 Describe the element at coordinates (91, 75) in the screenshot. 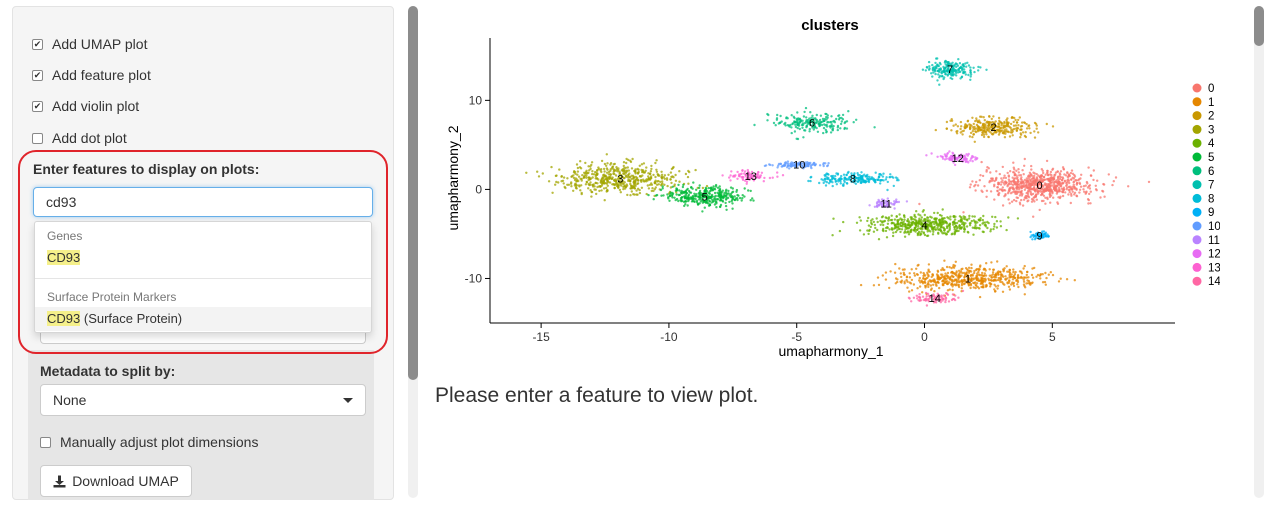

I see `checkbox-add-feature-plot: ✔ Add feature plot` at that location.